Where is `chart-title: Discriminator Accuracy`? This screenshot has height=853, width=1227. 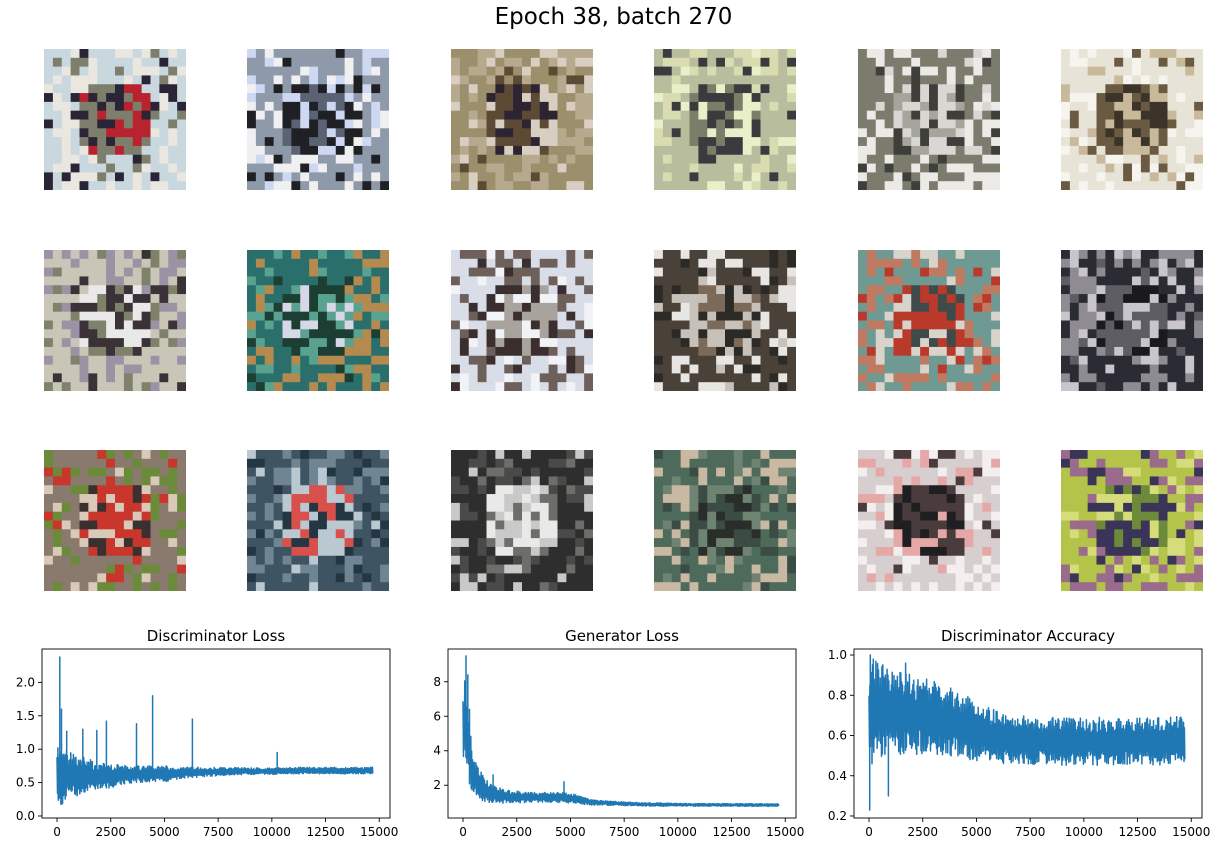
chart-title: Discriminator Accuracy is located at coordinates (1028, 636).